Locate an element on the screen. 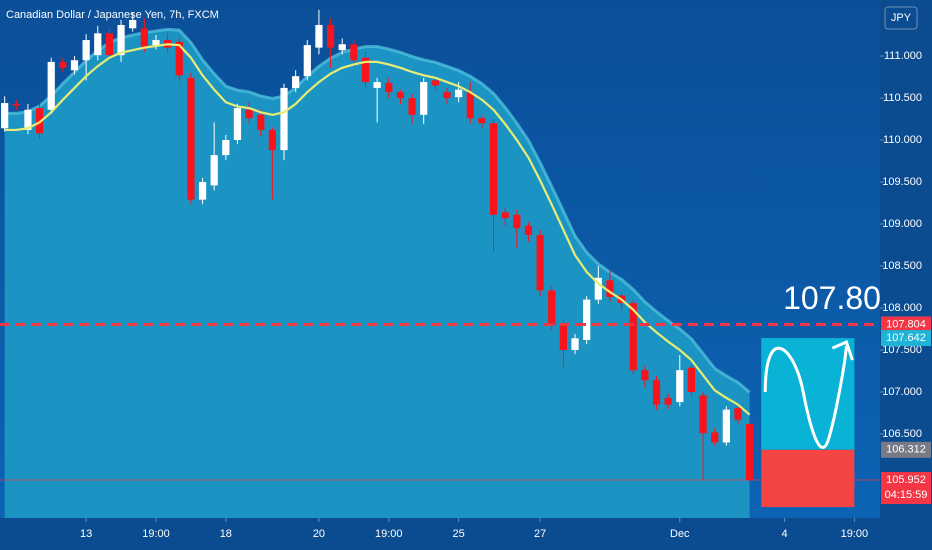 This screenshot has height=550, width=932. y-tick-label: 110.000 is located at coordinates (902, 140).